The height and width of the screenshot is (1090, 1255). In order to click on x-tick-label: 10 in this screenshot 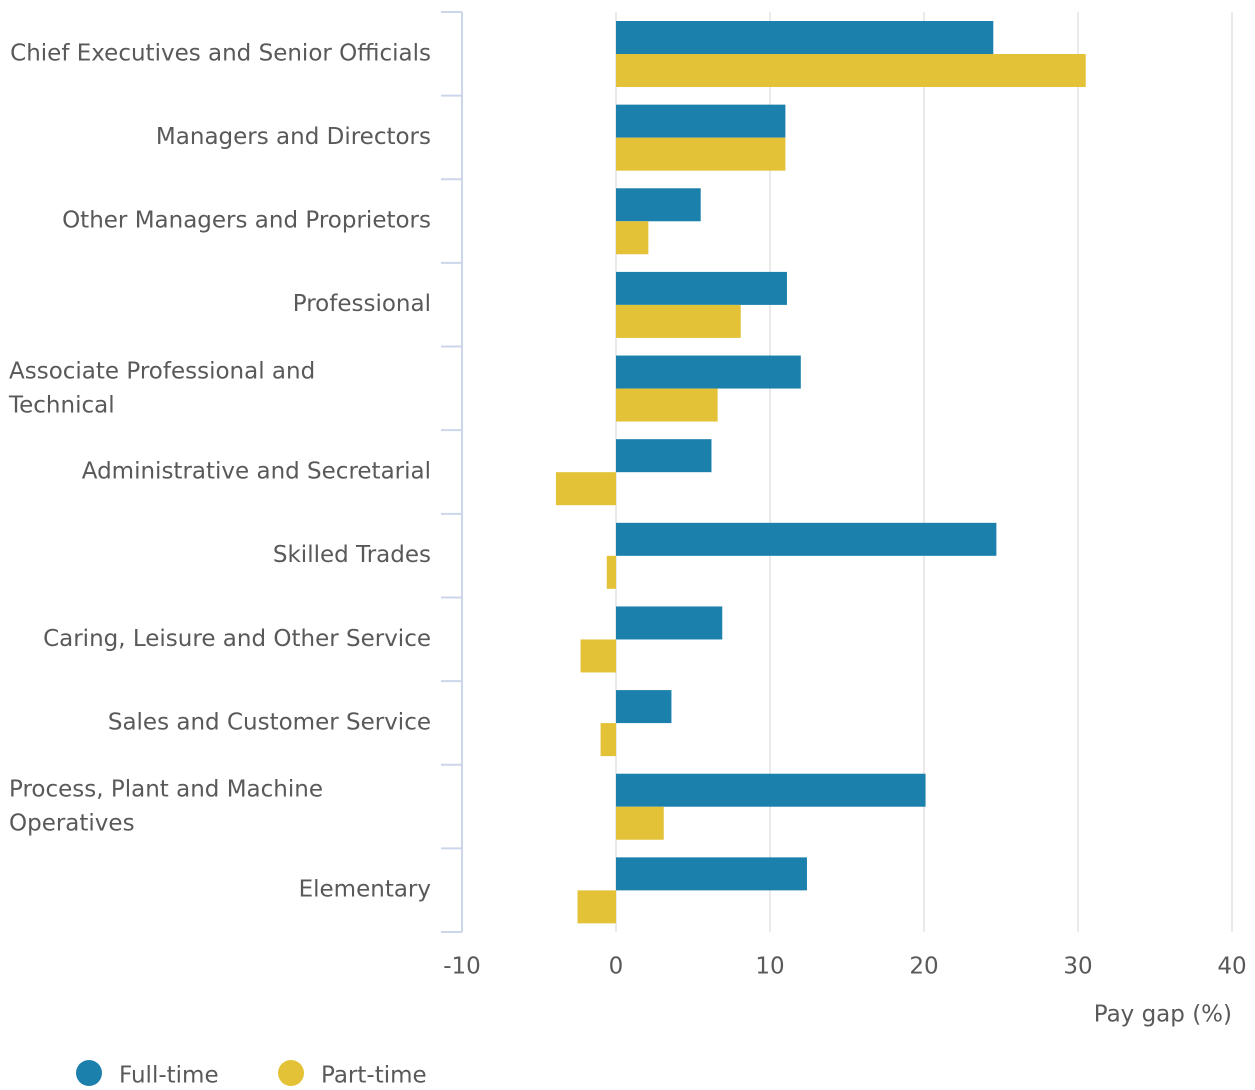, I will do `click(769, 967)`.